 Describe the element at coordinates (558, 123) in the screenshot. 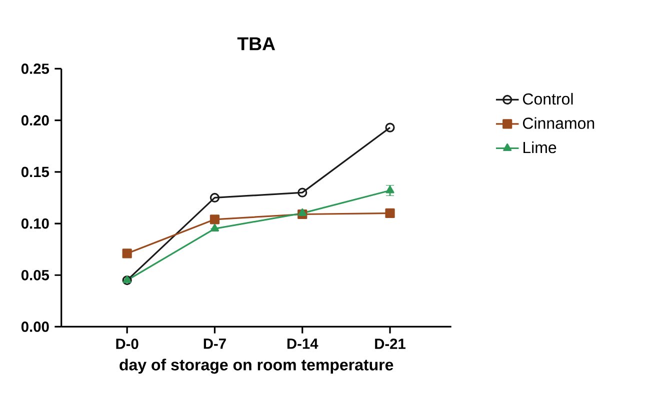

I see `legend-label: Cinnamon` at that location.